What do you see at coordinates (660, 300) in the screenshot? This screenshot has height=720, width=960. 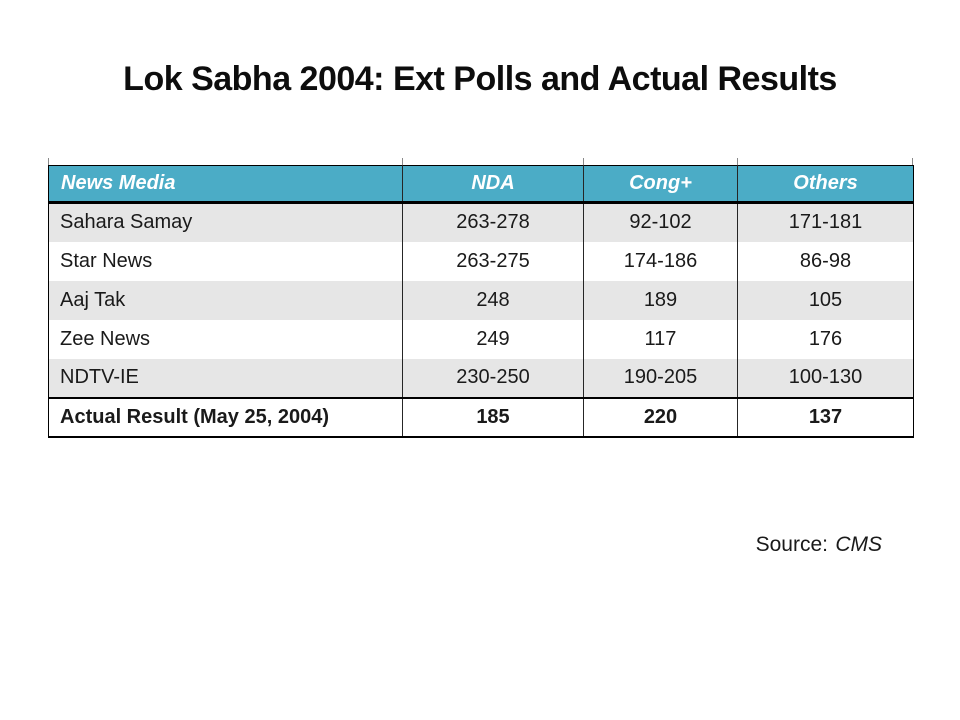 I see `cong-cell: 189` at bounding box center [660, 300].